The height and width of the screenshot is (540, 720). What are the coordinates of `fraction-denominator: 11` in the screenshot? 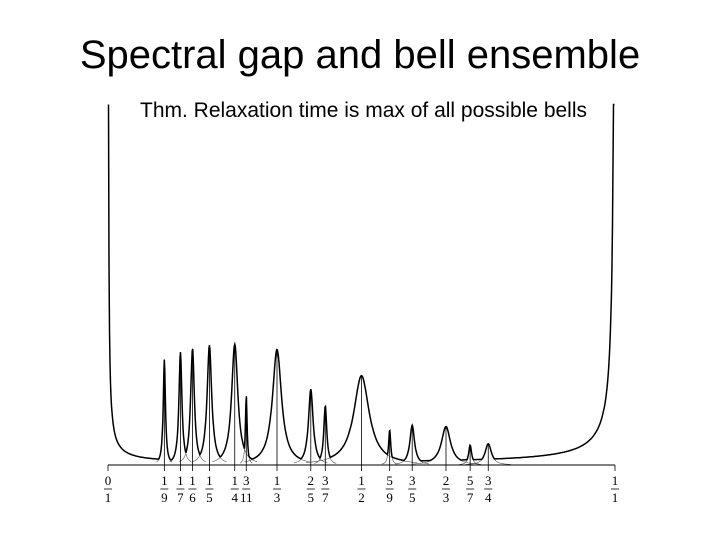 It's located at (246, 497).